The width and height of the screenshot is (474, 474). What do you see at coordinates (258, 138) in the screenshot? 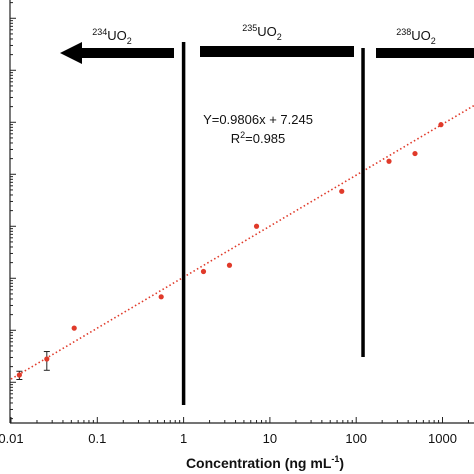
I see `r-squared-label: R2=0.985` at bounding box center [258, 138].